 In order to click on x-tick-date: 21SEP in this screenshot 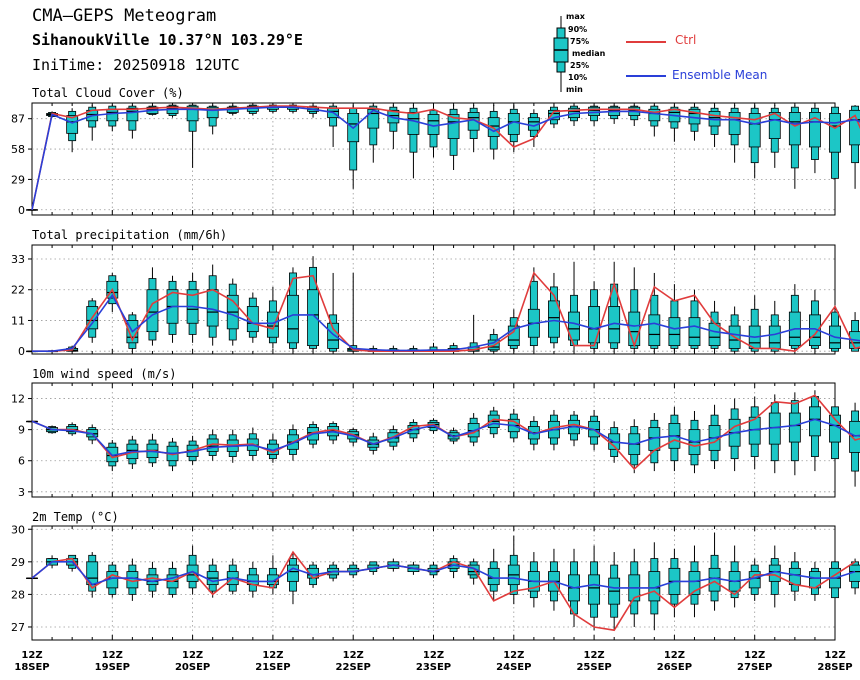, I will do `click(272, 667)`.